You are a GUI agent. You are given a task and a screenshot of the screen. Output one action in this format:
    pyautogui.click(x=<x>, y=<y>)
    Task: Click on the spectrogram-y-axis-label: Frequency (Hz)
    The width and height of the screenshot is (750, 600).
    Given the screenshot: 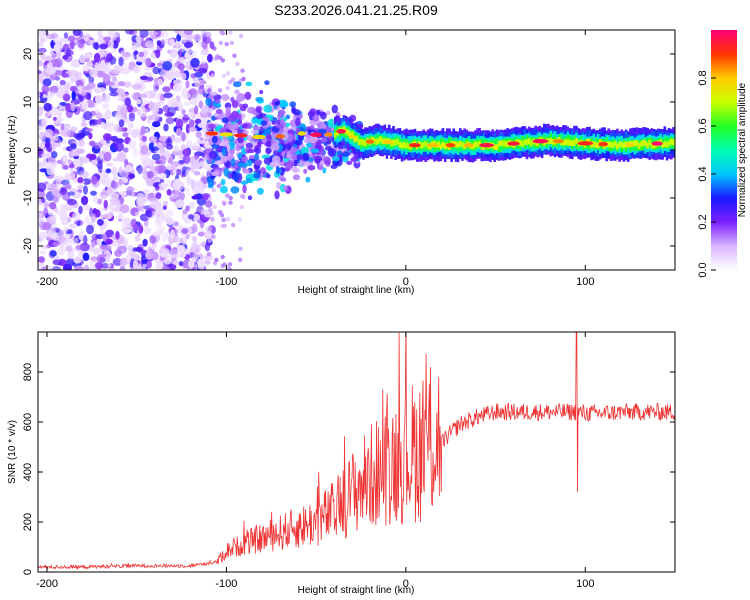 What is the action you would take?
    pyautogui.click(x=12, y=150)
    